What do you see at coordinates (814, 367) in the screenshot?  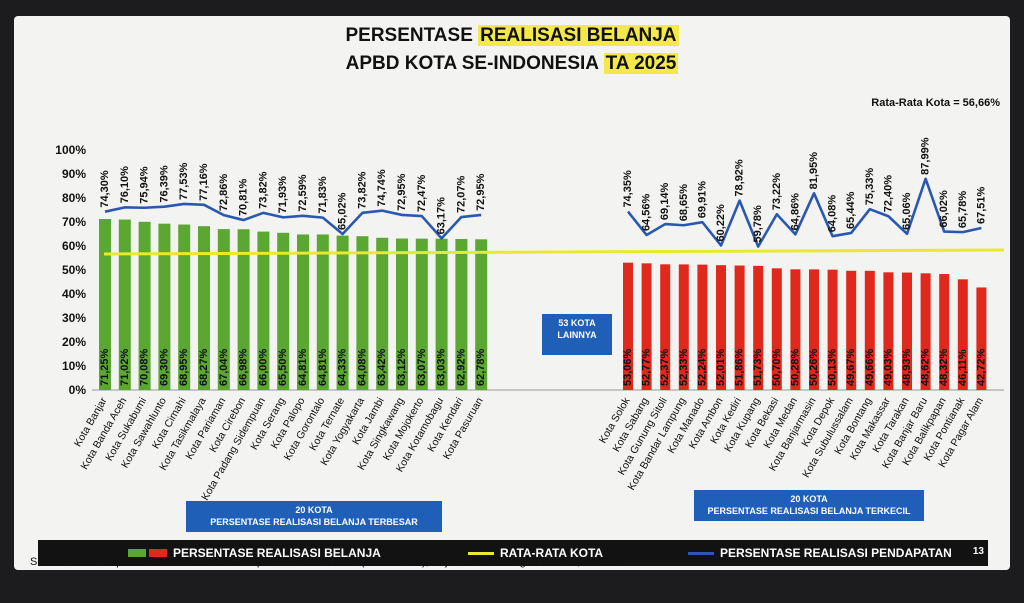 I see `bottom-bar-value-label: 50,26%` at bounding box center [814, 367].